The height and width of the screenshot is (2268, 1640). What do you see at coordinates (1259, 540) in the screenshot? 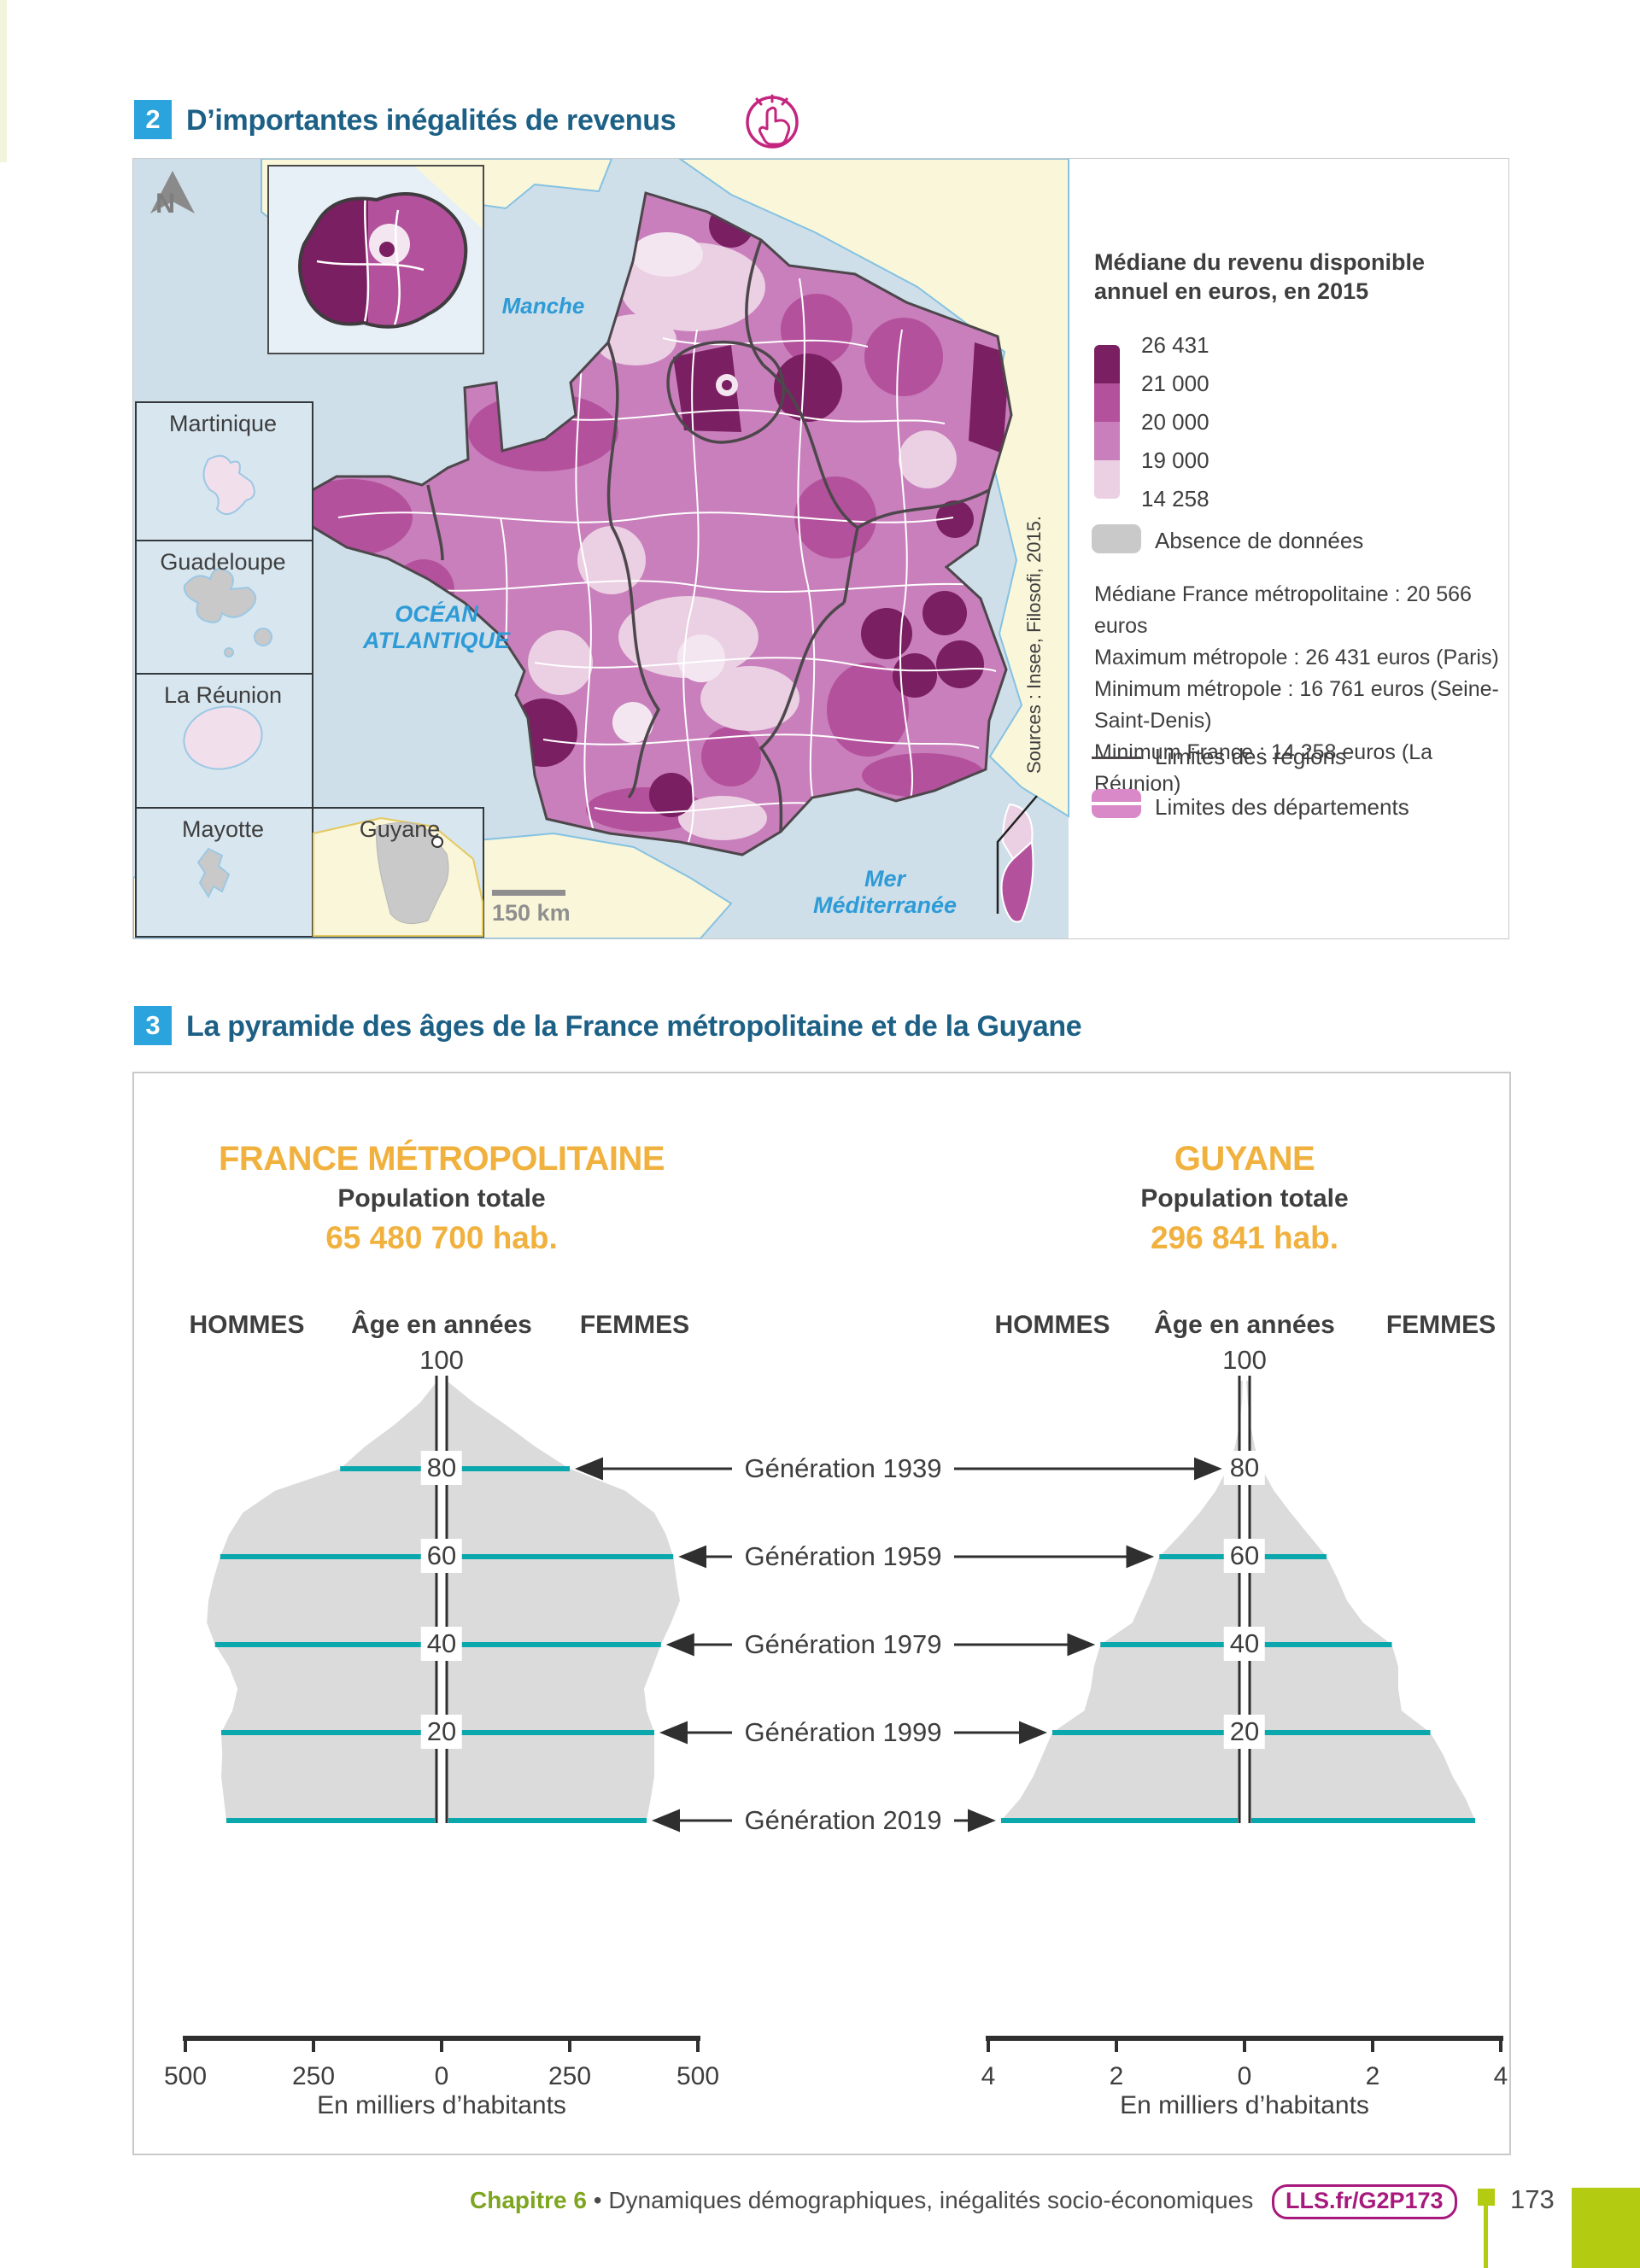
I see `no-data-label: Absence de données` at bounding box center [1259, 540].